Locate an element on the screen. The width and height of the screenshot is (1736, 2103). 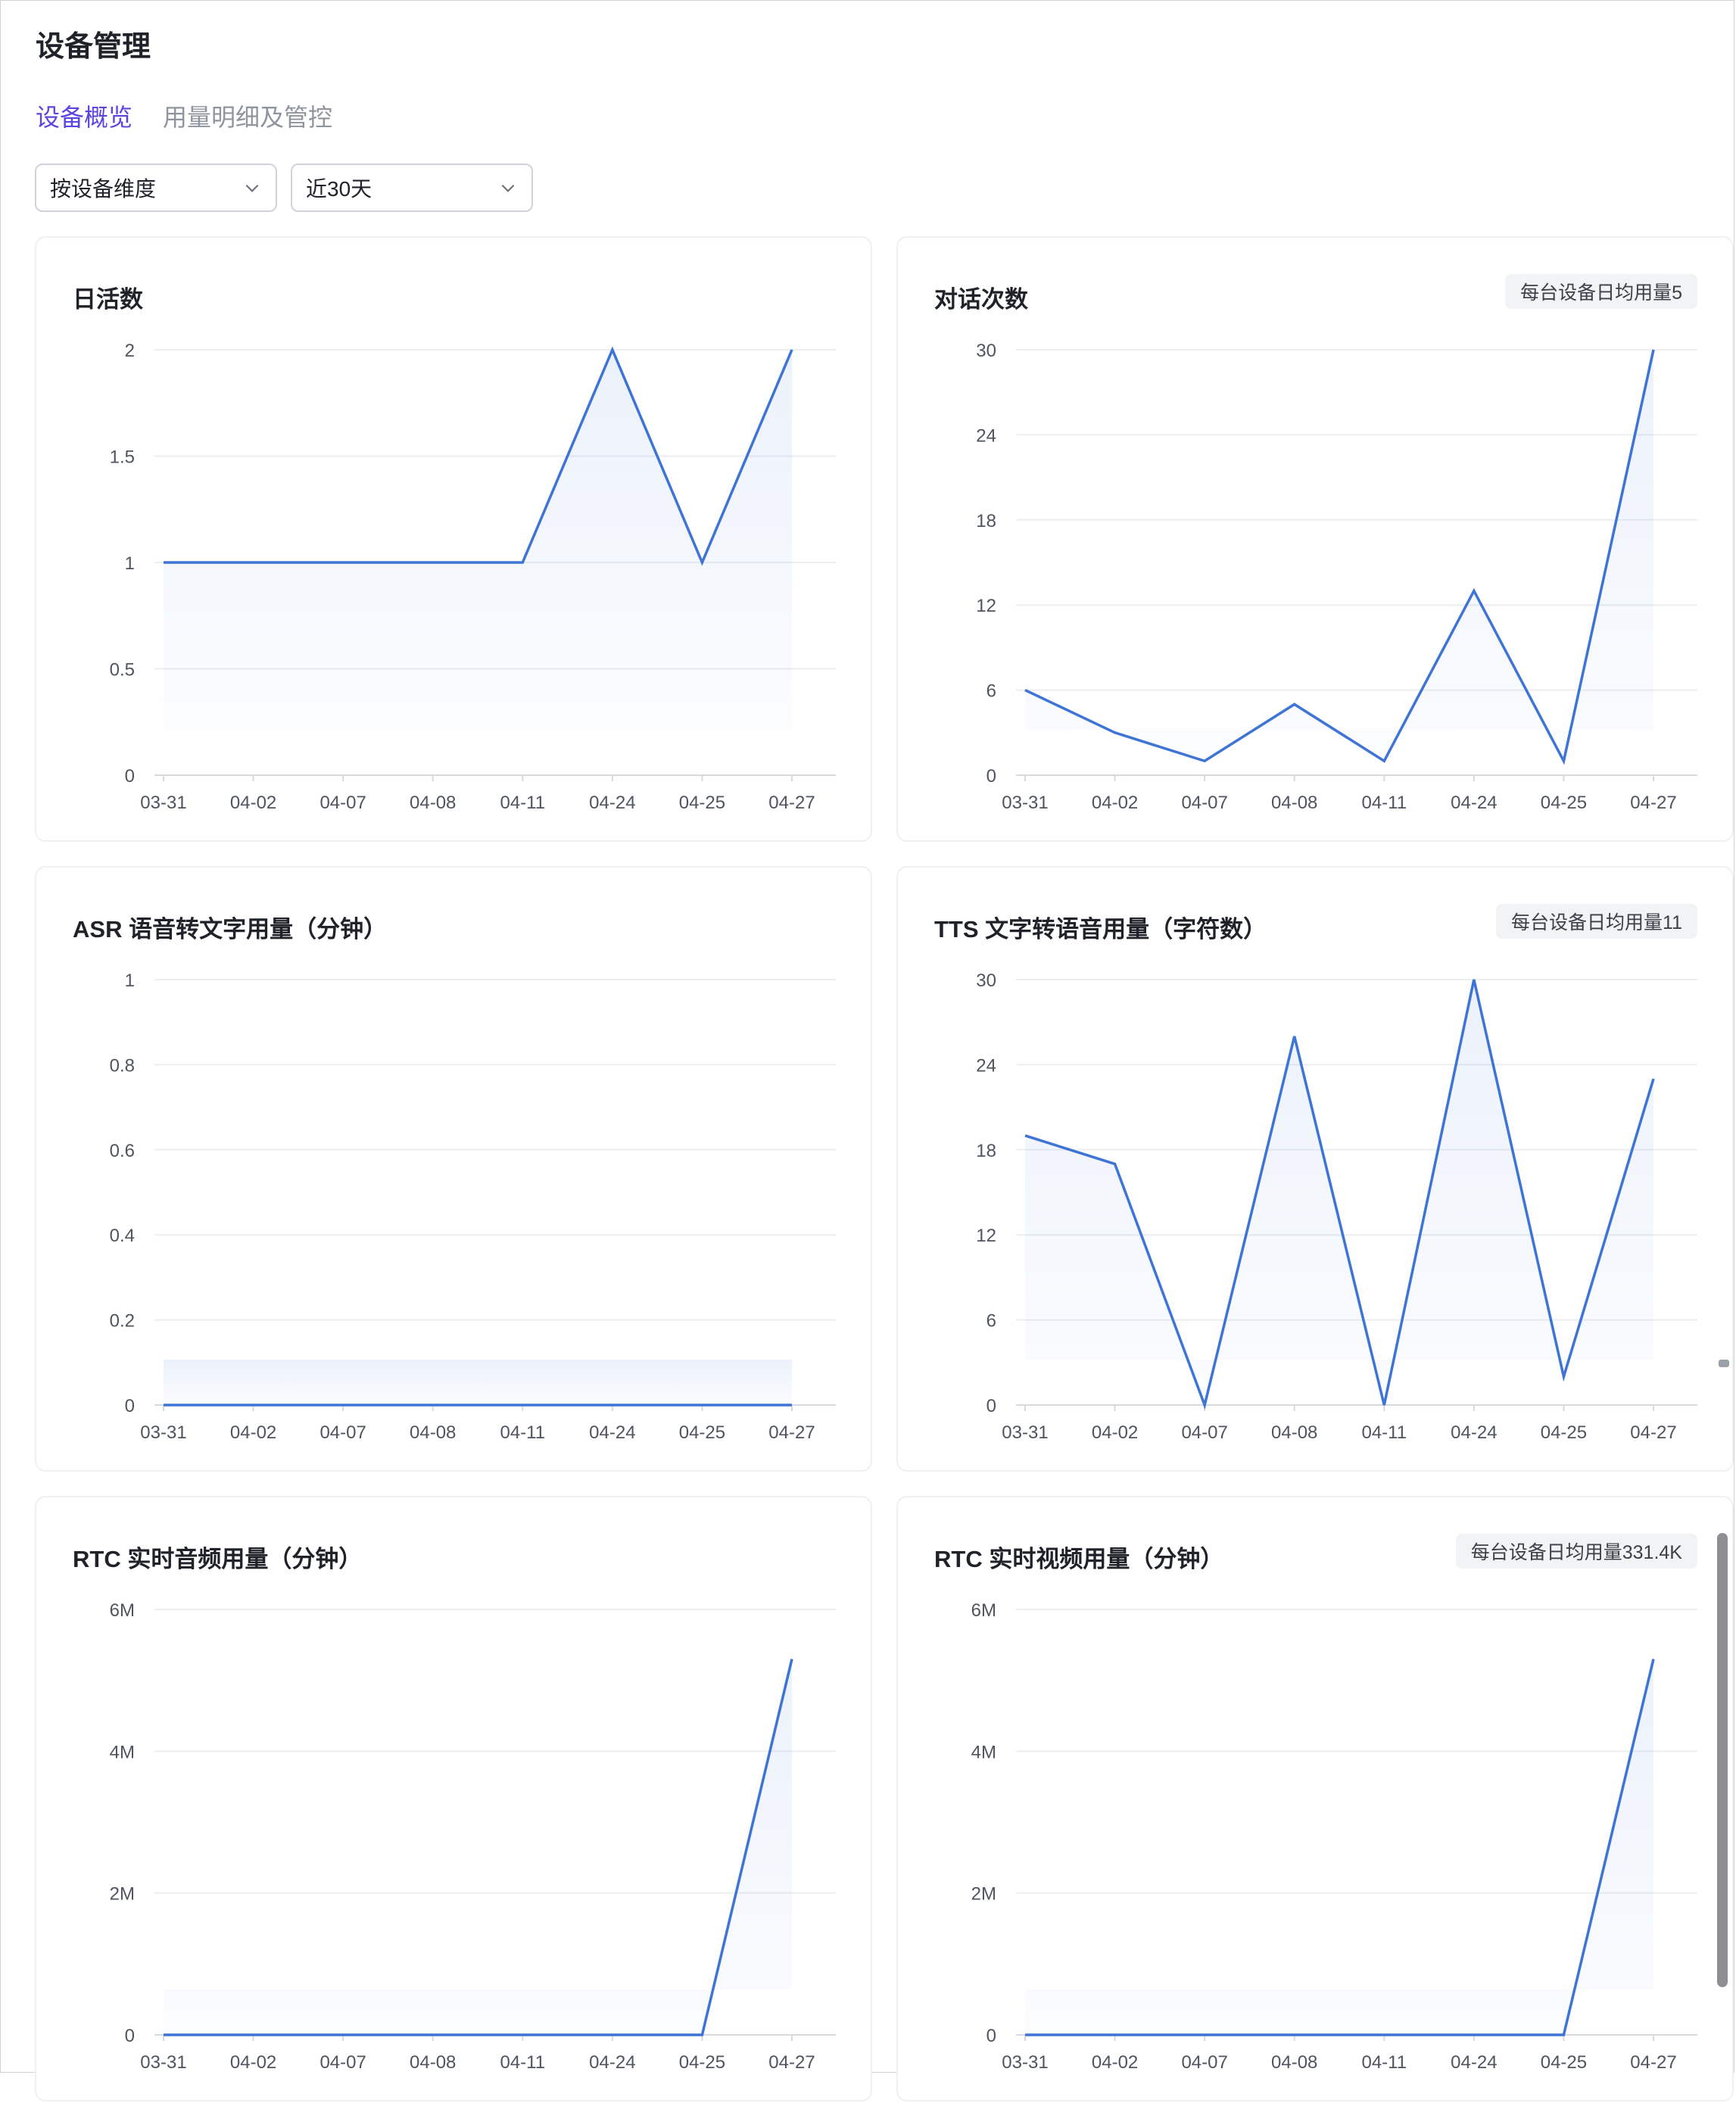
range-select: 近30天 is located at coordinates (412, 188).